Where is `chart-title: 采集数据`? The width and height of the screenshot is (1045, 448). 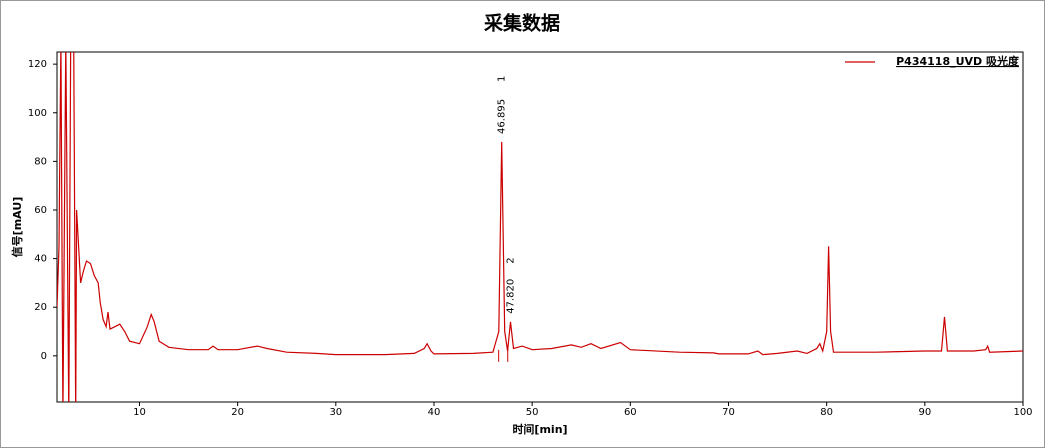 chart-title: 采集数据 is located at coordinates (522, 23).